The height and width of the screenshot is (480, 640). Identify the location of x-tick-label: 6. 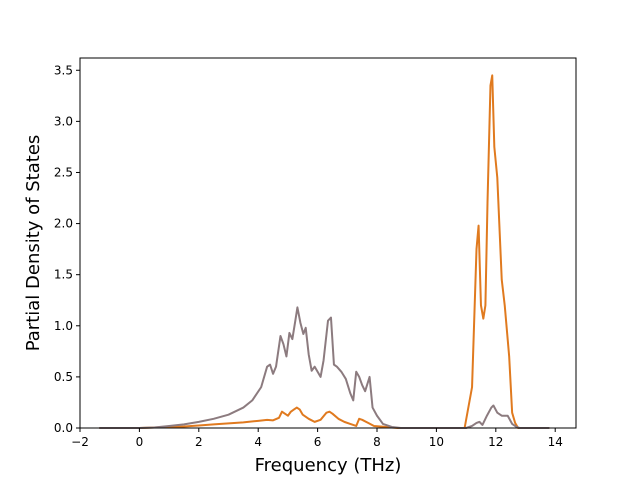
(318, 442).